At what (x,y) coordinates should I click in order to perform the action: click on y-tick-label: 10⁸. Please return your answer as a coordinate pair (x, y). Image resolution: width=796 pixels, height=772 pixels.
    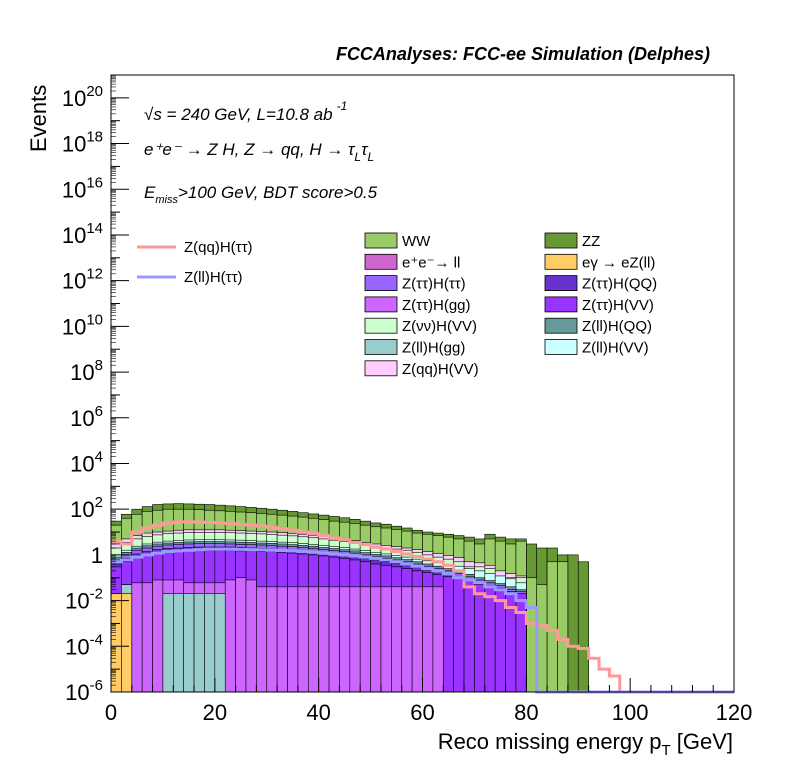
    Looking at the image, I should click on (86, 371).